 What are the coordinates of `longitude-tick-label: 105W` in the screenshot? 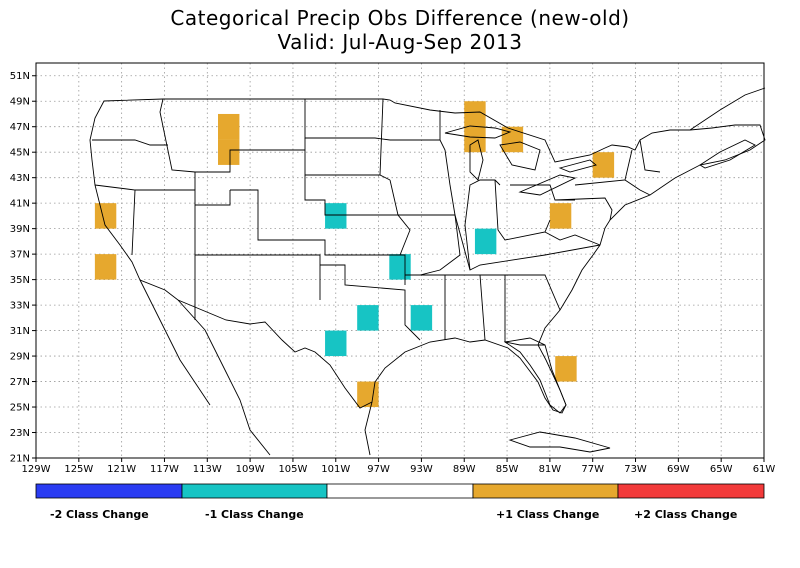 It's located at (292, 469).